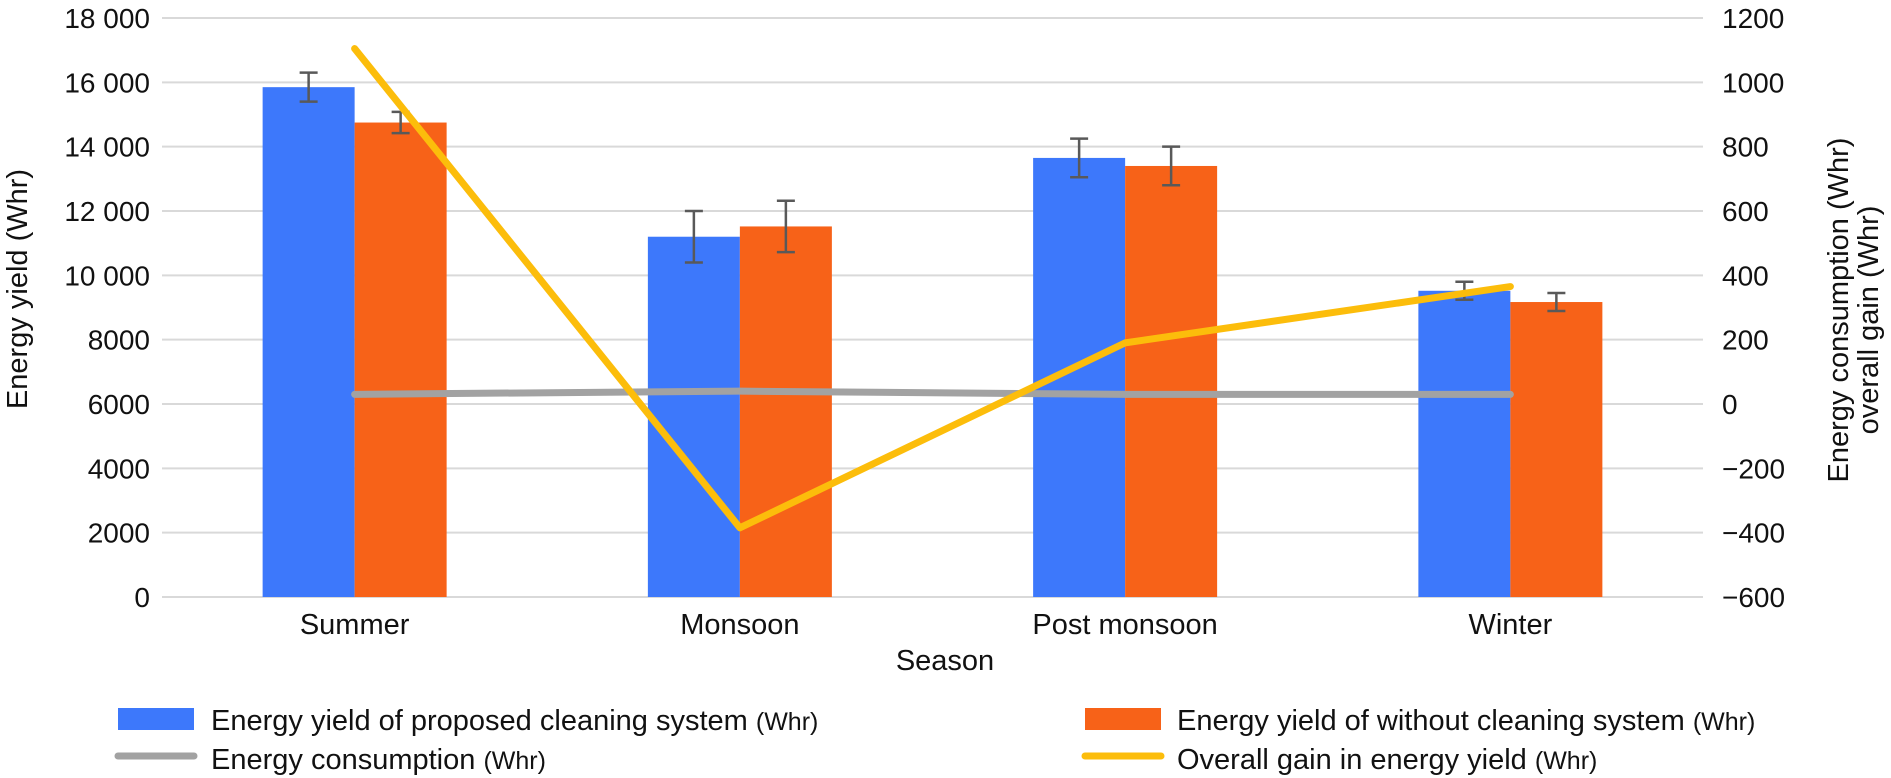 This screenshot has width=1891, height=778. I want to click on y2-tick-label: 0, so click(1730, 404).